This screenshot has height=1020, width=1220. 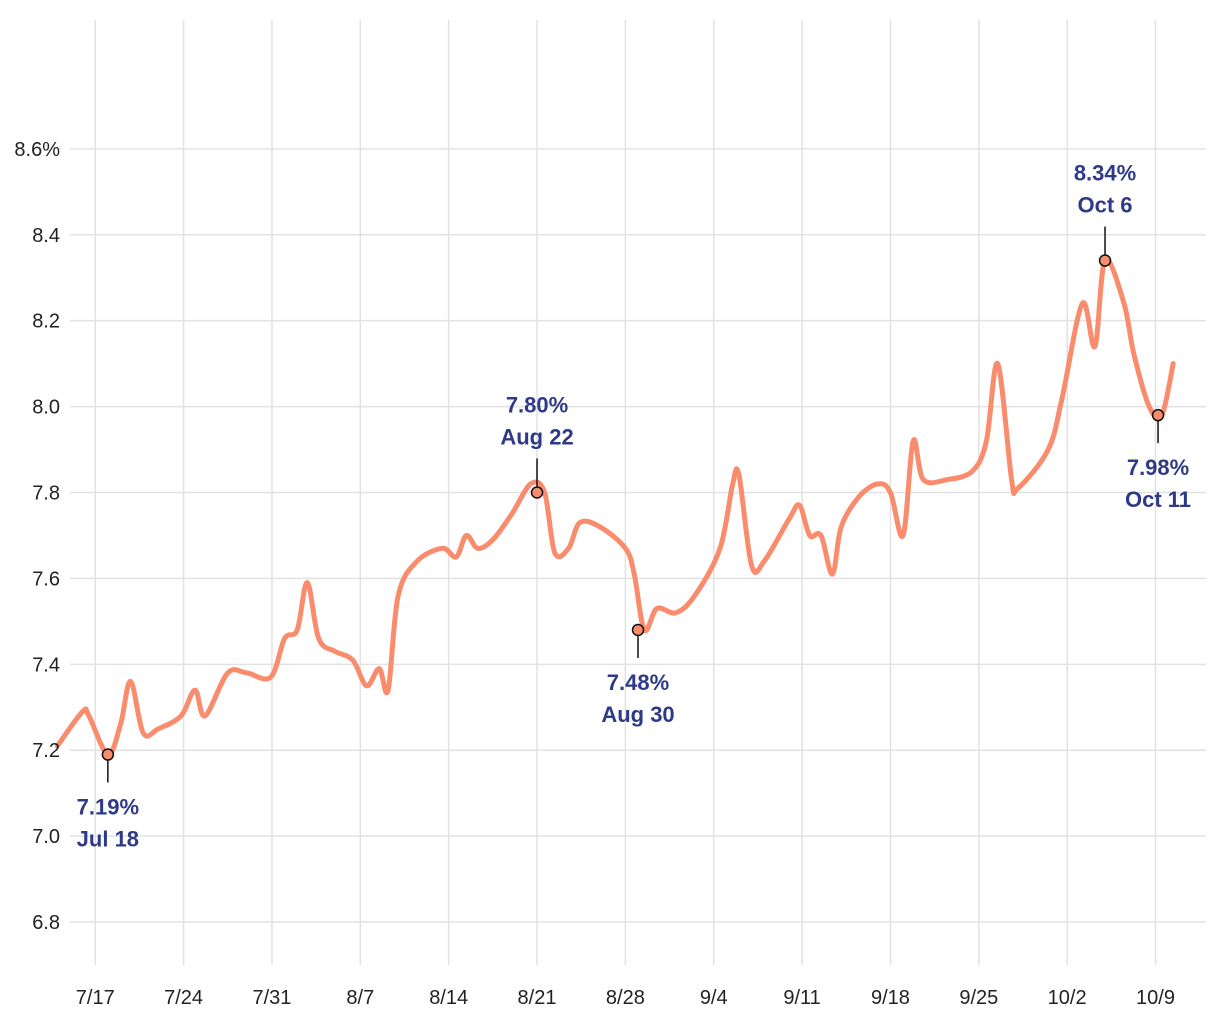 What do you see at coordinates (46, 923) in the screenshot?
I see `y-tick-label: 6.8` at bounding box center [46, 923].